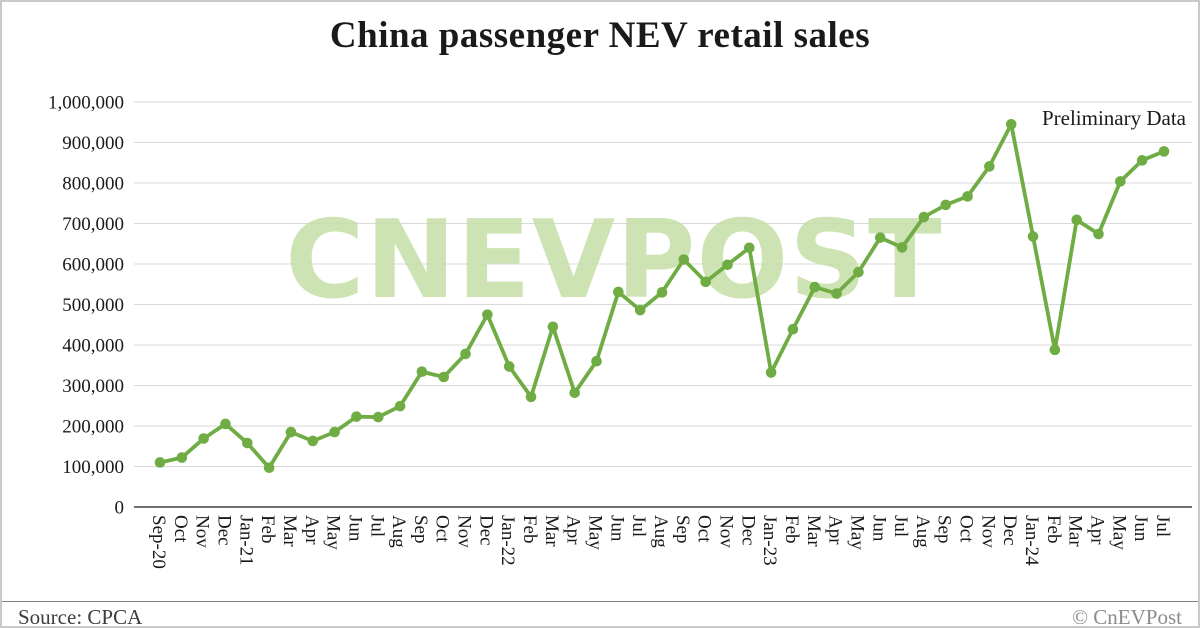 Image resolution: width=1200 pixels, height=628 pixels. I want to click on x-tick-label: Aug, so click(398, 531).